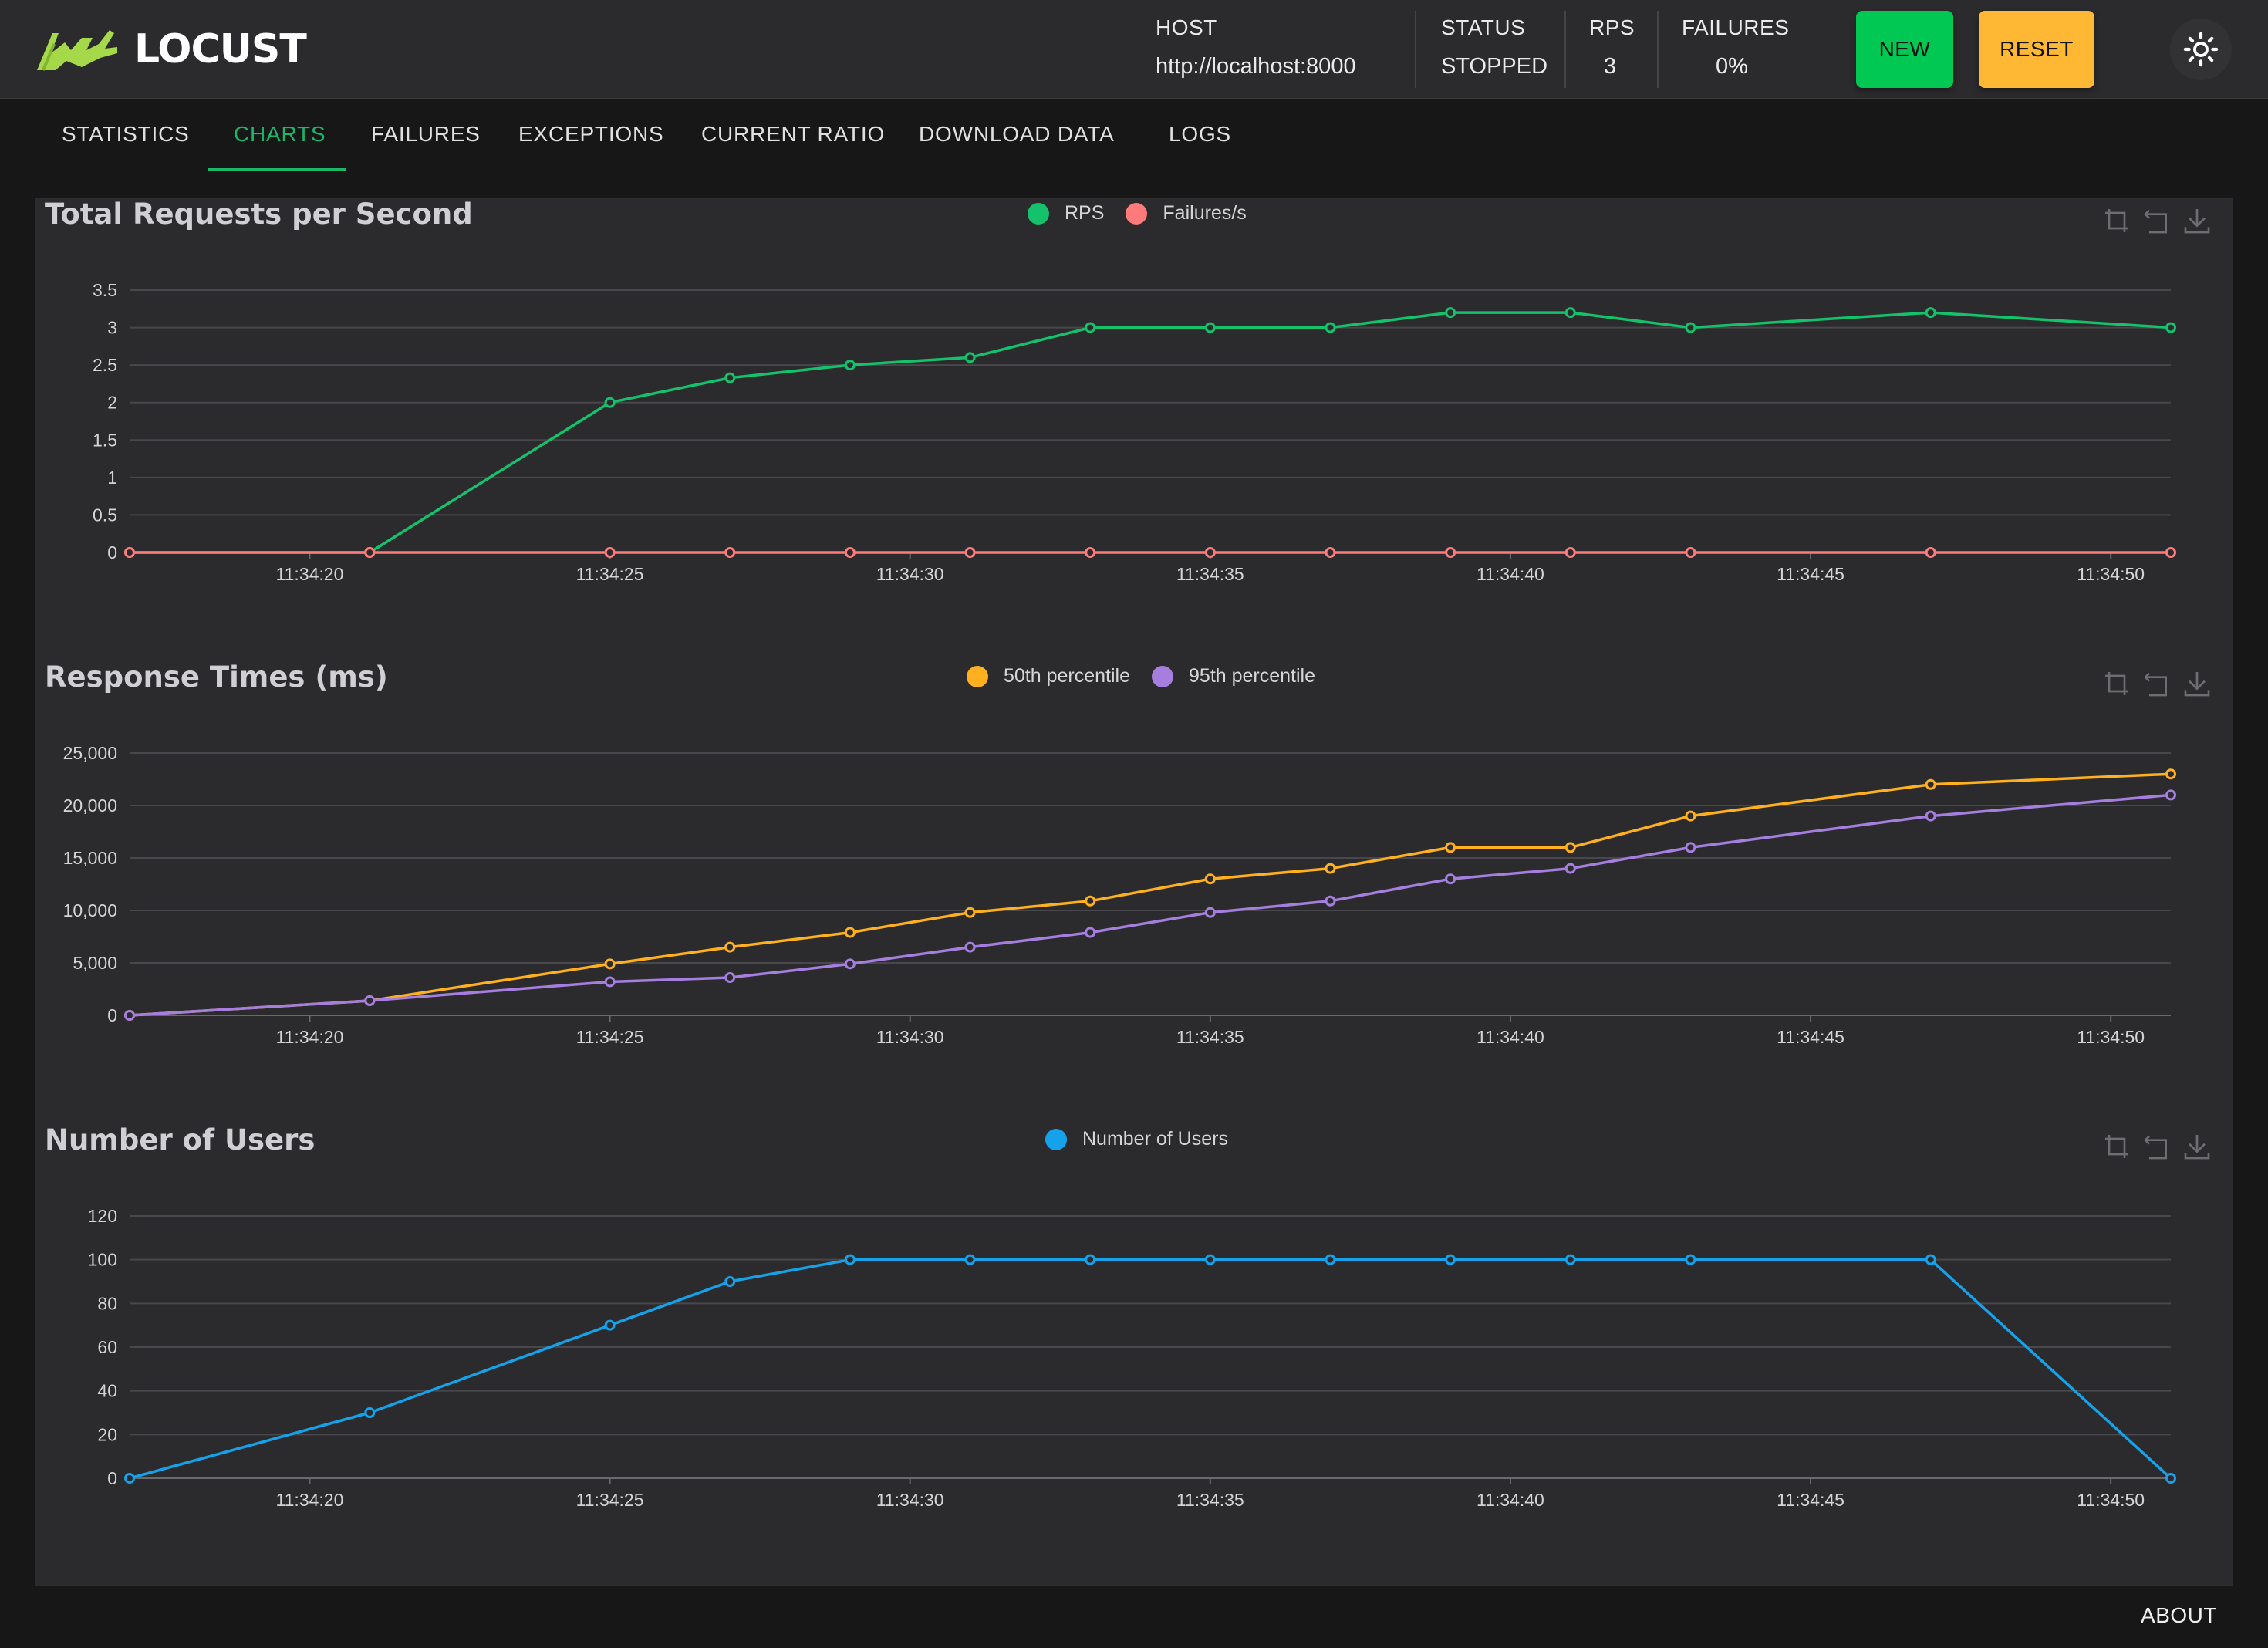 The width and height of the screenshot is (2268, 1648). What do you see at coordinates (1085, 213) in the screenshot?
I see `legend-label: RPS` at bounding box center [1085, 213].